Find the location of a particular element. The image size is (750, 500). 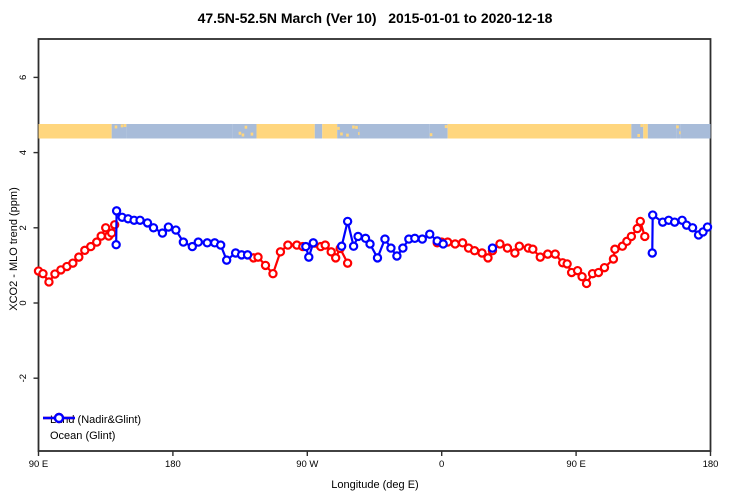

ocean-series-marker-icon is located at coordinates (59, 418).